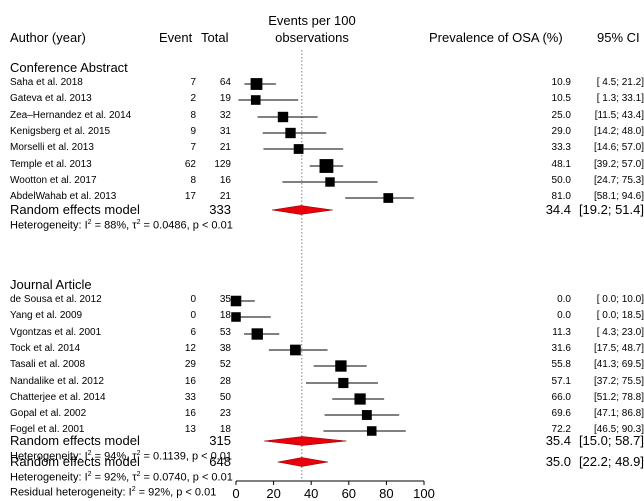 Image resolution: width=644 pixels, height=501 pixels. I want to click on x-tick-label: 60, so click(349, 493).